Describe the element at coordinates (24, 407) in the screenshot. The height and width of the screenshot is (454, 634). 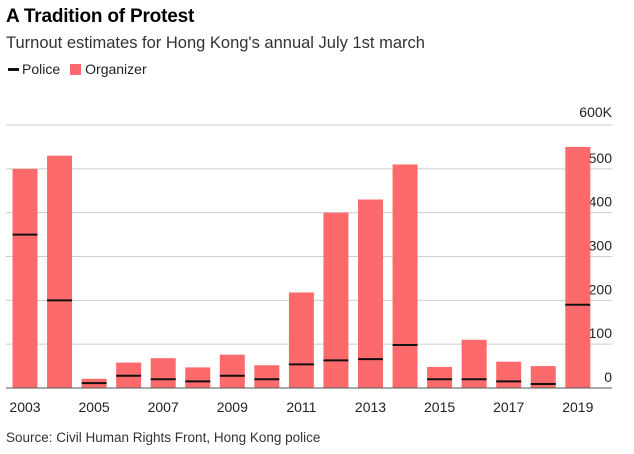
I see `x-tick-label: 2003` at that location.